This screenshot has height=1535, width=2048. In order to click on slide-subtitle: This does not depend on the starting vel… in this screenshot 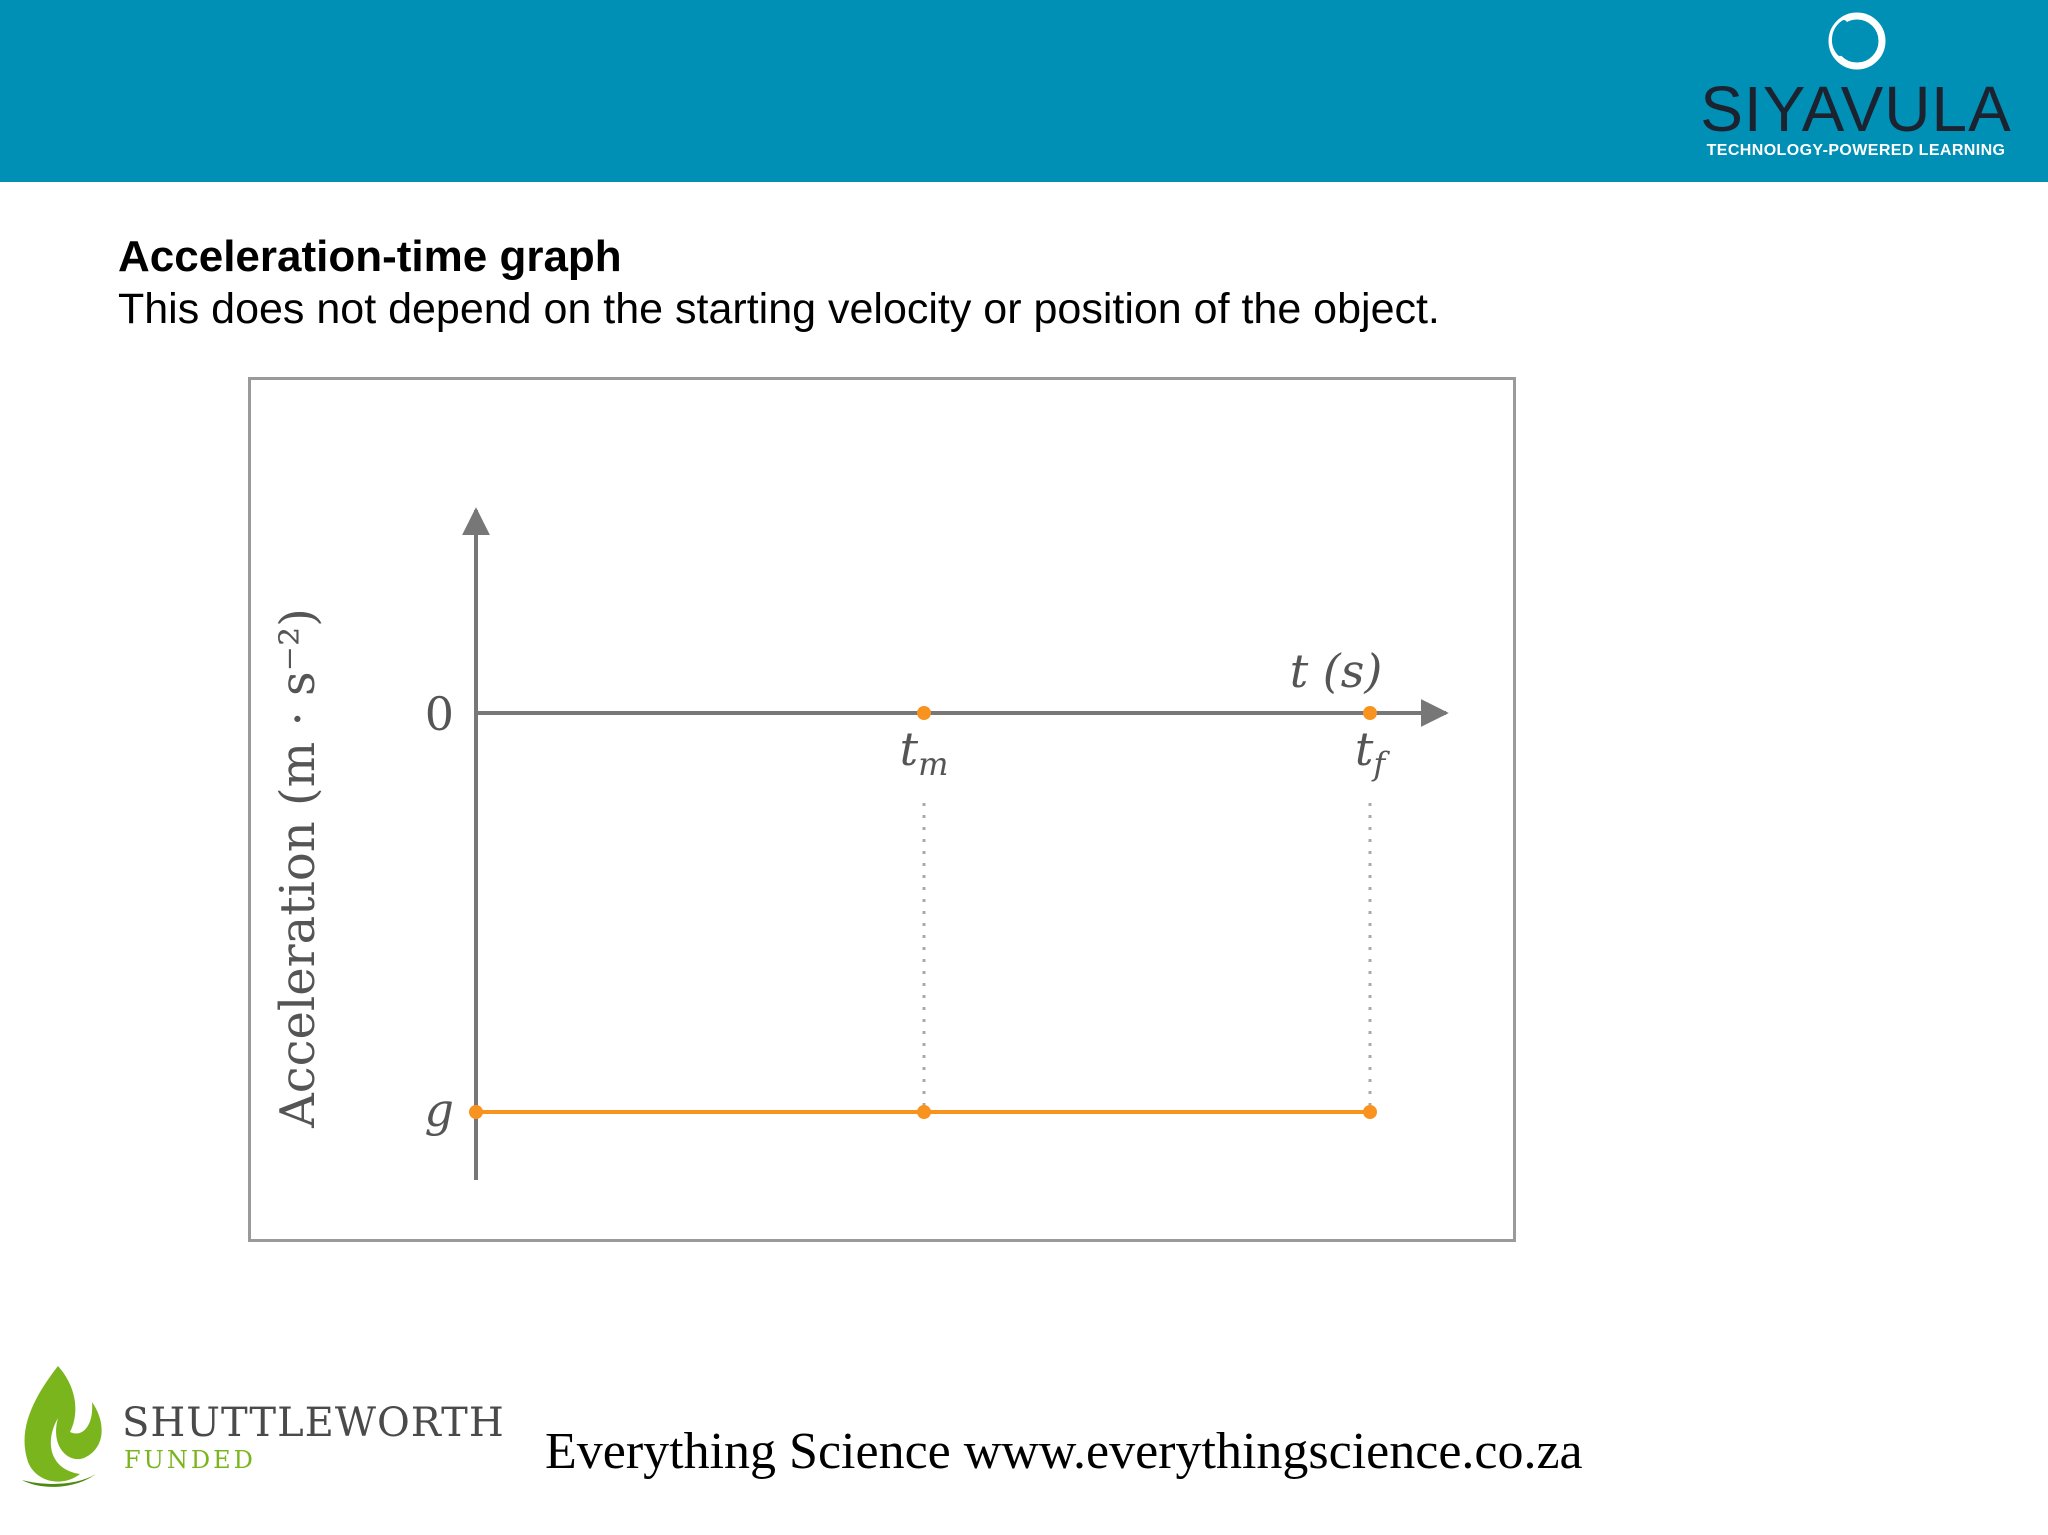, I will do `click(779, 309)`.